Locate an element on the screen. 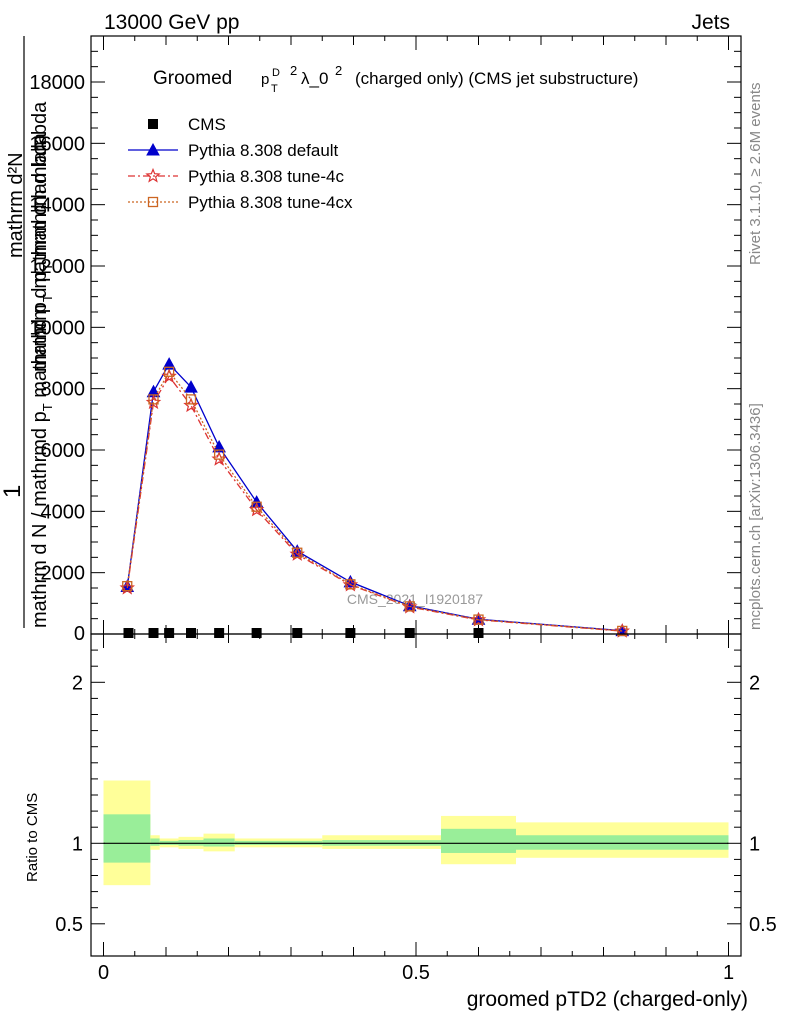 The image size is (786, 1024). main-ytick-label: 12000 is located at coordinates (57, 267).